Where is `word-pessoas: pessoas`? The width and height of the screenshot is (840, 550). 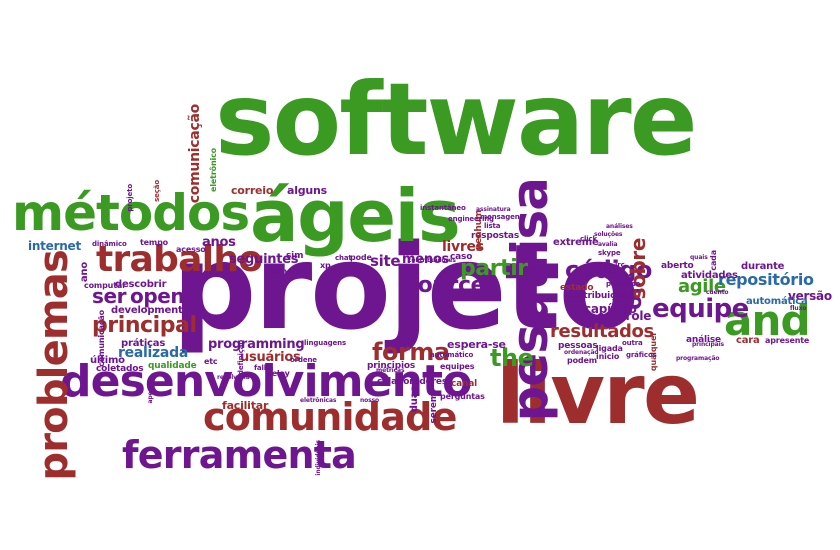 word-pessoas: pessoas is located at coordinates (578, 346).